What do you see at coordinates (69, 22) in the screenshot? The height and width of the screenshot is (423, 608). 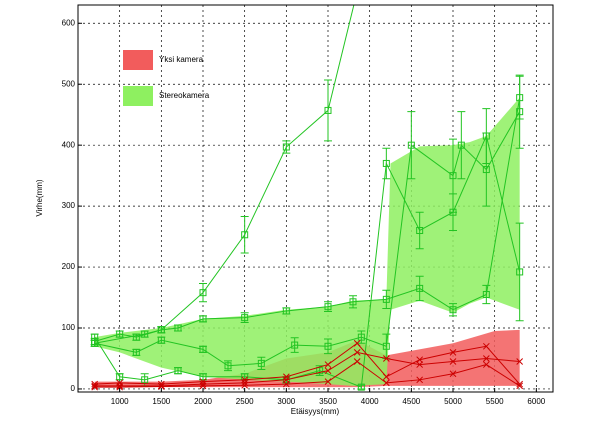 I see `y-tick-label: 600` at bounding box center [69, 22].